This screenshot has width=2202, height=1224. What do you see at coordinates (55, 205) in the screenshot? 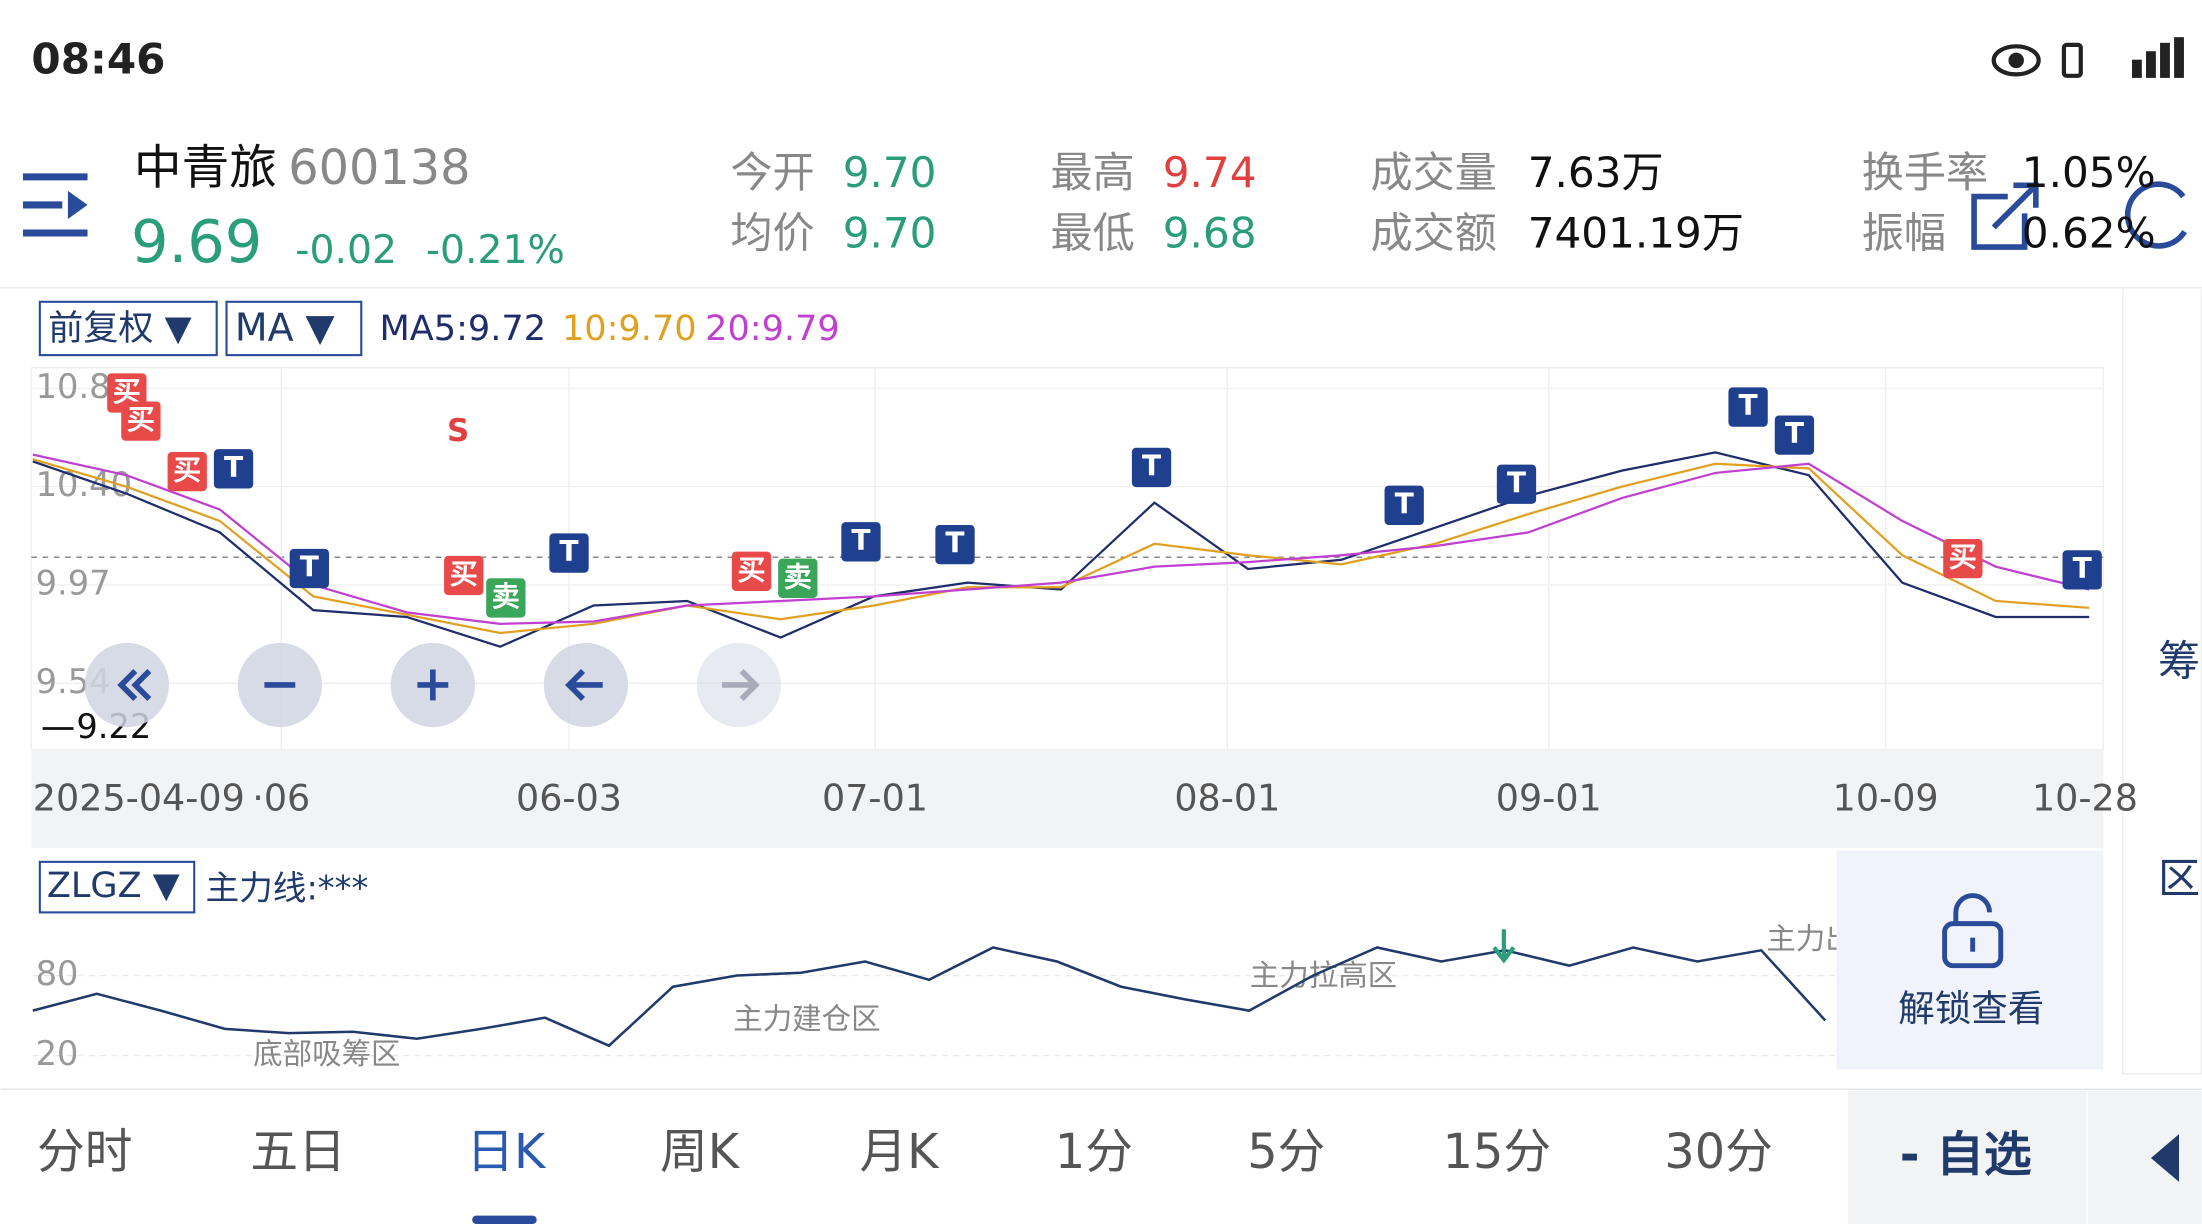
I see `menu-button` at bounding box center [55, 205].